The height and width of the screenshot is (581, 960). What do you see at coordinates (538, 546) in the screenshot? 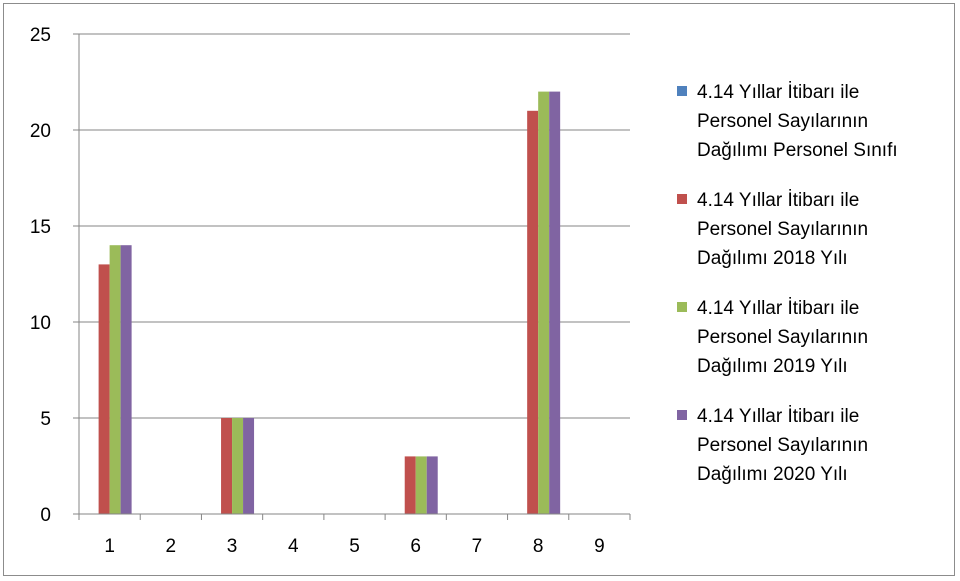
I see `x-tick-label: 8` at bounding box center [538, 546].